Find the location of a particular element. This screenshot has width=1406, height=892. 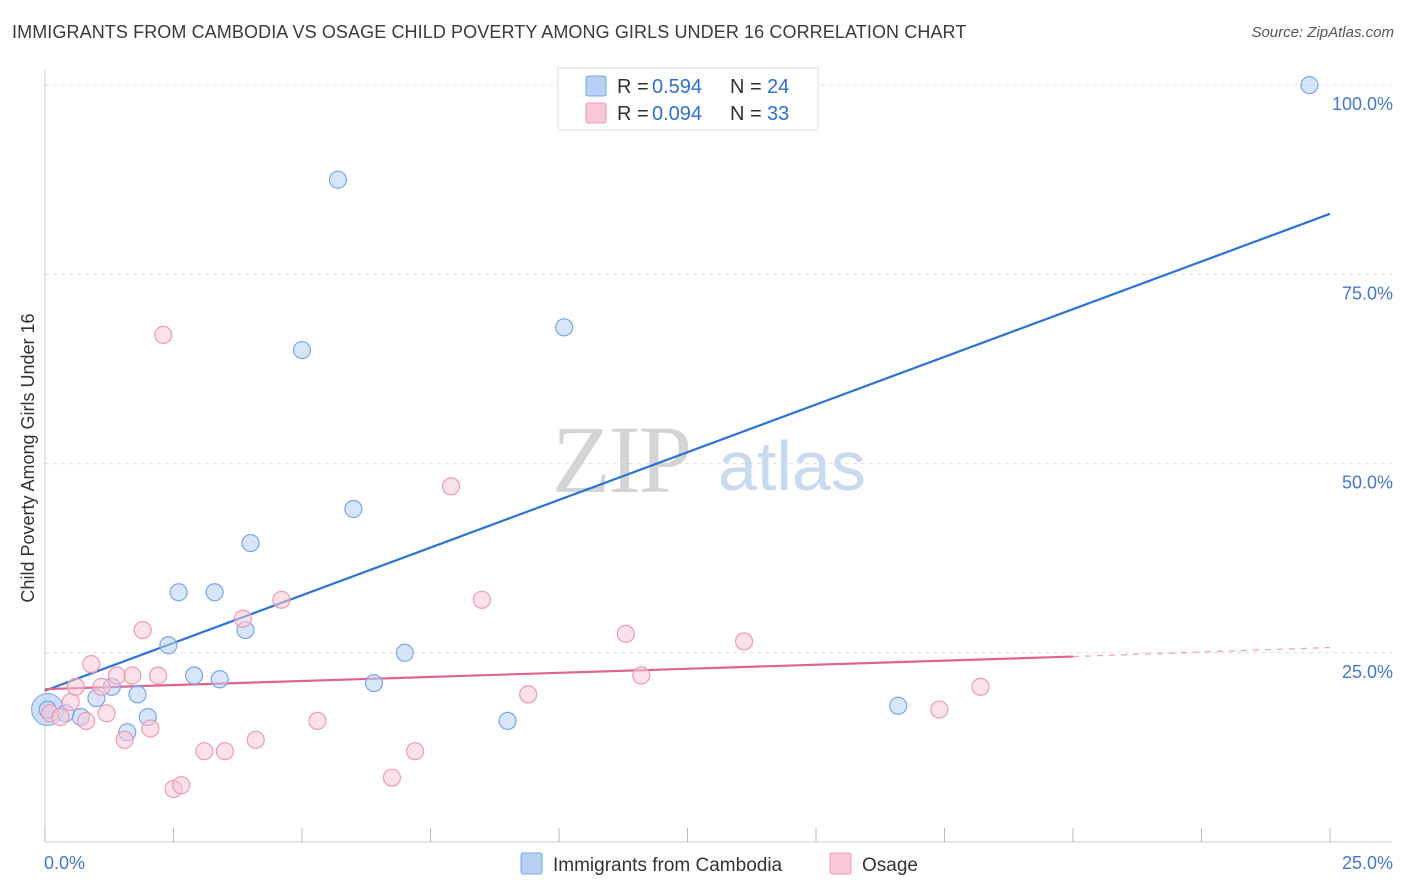

legend-n-label-osage: N = is located at coordinates (746, 114).